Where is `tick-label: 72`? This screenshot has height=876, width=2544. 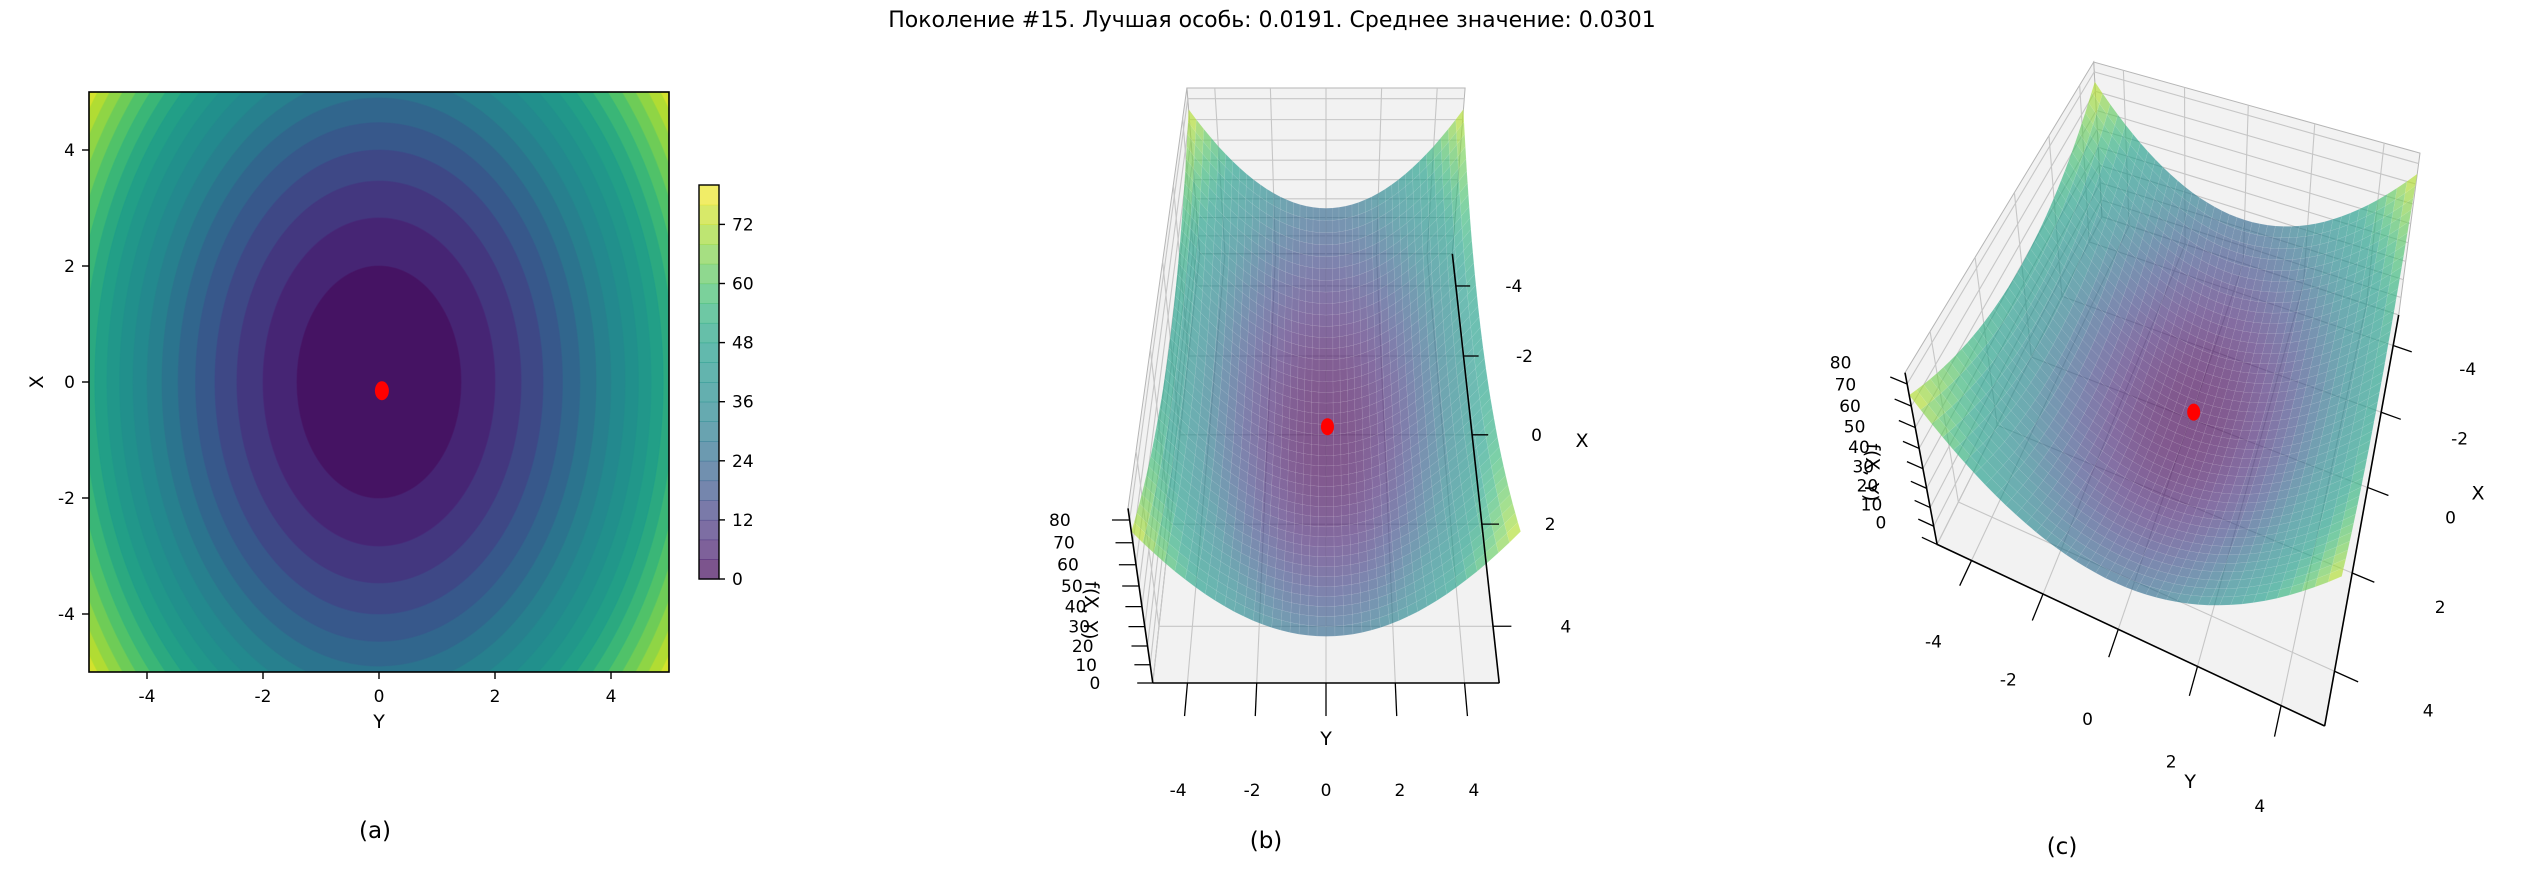 tick-label: 72 is located at coordinates (743, 225).